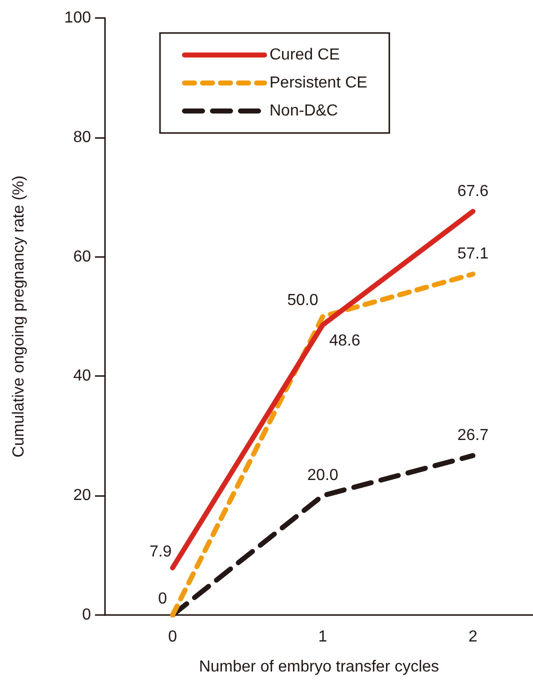 Image resolution: width=533 pixels, height=688 pixels. Describe the element at coordinates (473, 191) in the screenshot. I see `data-label: 67.6` at that location.